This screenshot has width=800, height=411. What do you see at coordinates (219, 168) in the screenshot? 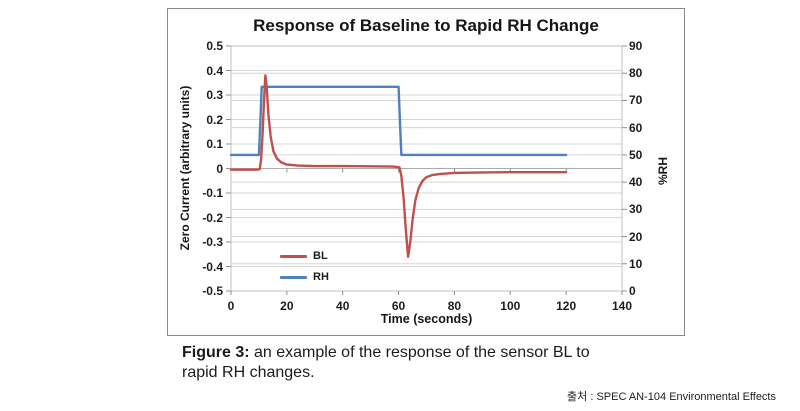
I see `y-left-tick-label: 0` at bounding box center [219, 168].